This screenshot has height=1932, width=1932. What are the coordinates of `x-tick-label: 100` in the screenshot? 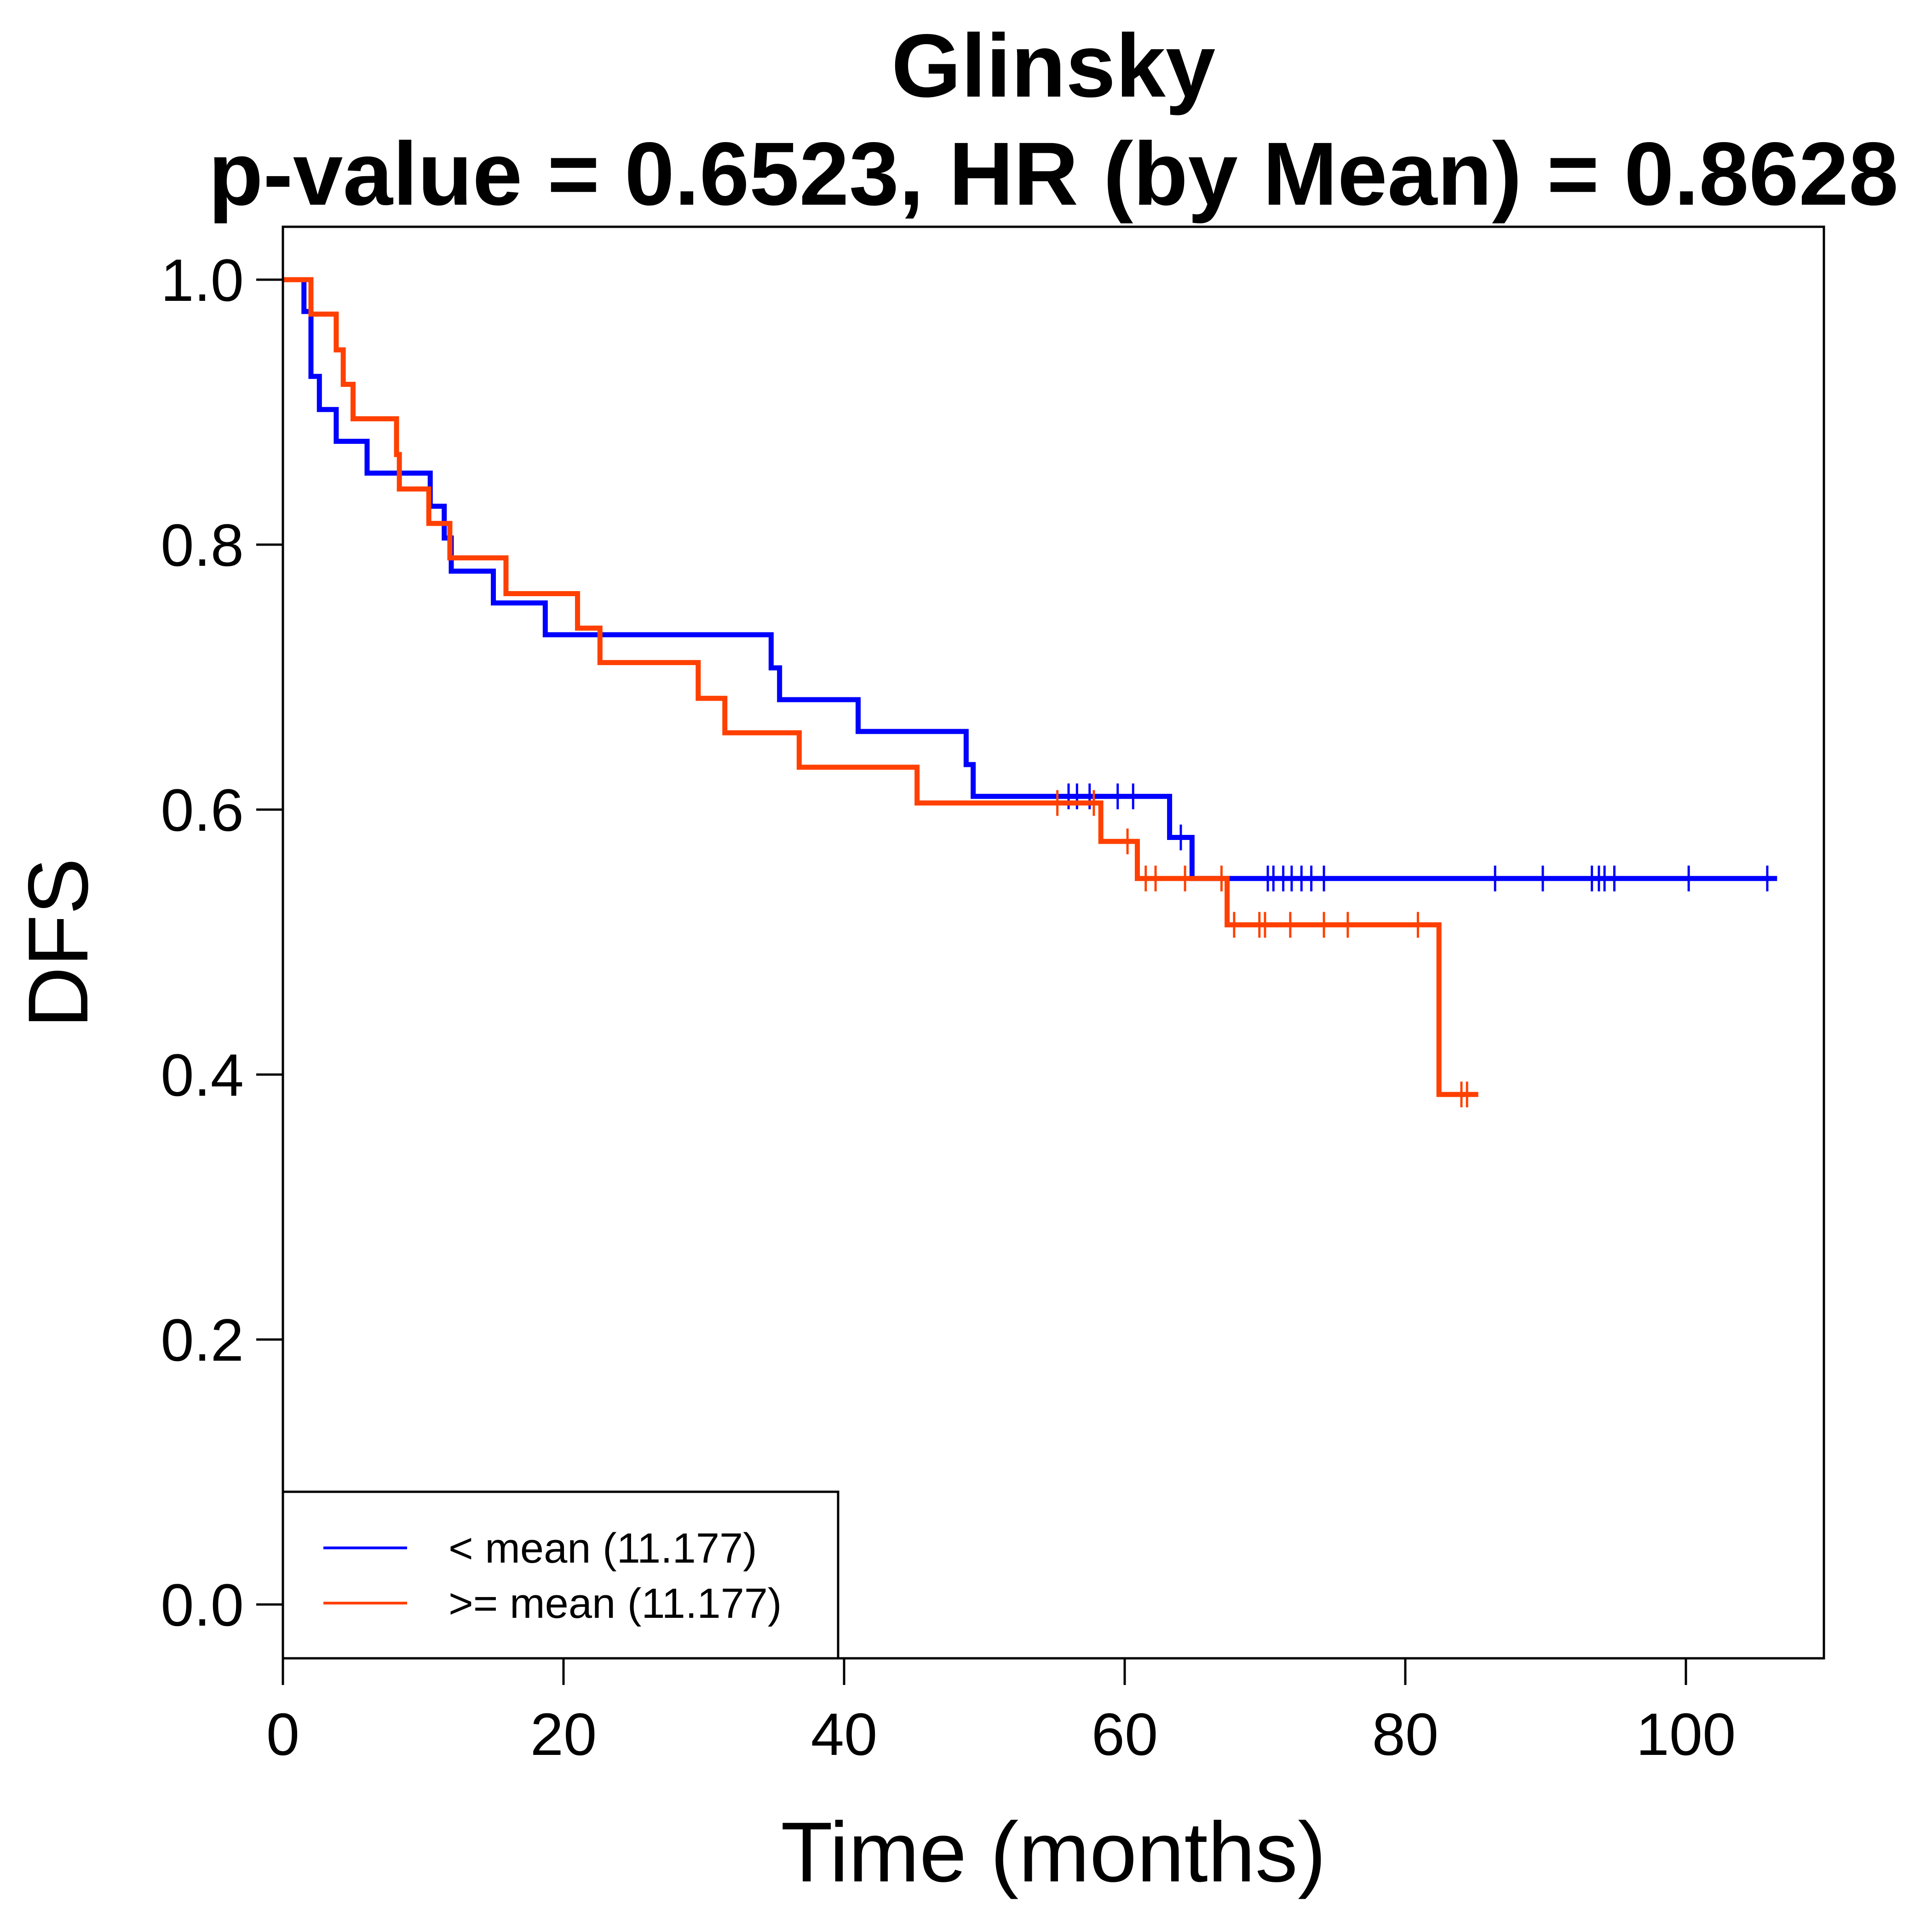 It's located at (1686, 1734).